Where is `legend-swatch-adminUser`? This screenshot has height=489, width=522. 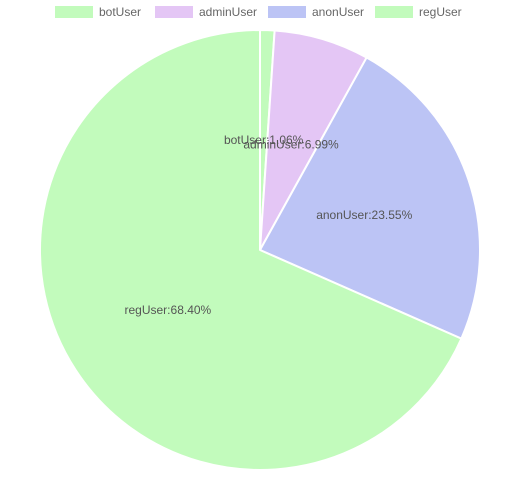 legend-swatch-adminUser is located at coordinates (174, 12).